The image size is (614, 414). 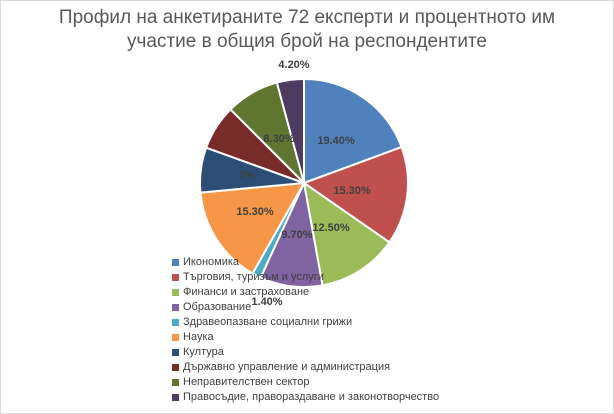 I want to click on legend-item: Финанси и застраховане, so click(x=305, y=292).